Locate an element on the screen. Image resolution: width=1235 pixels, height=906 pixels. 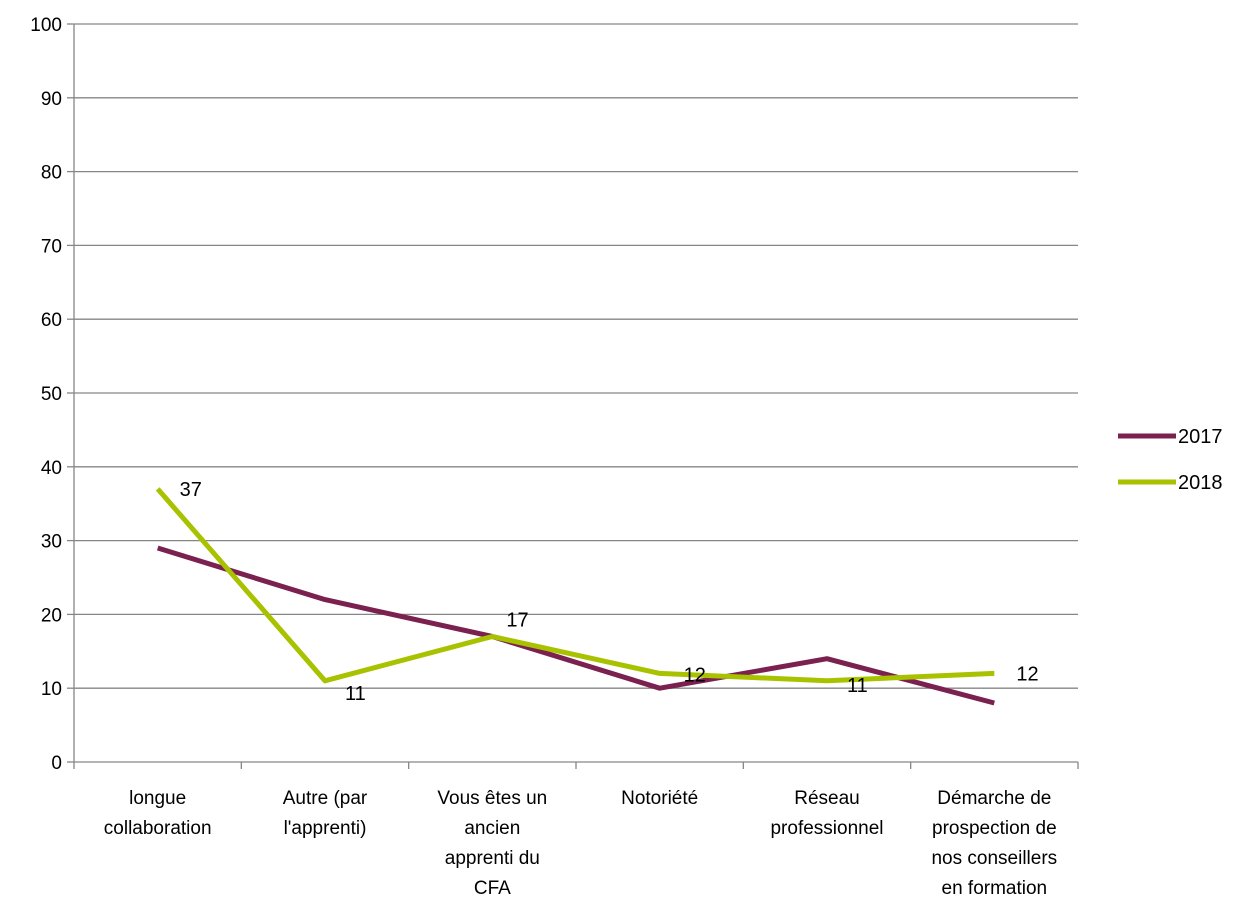
x-category-label-line: apprenti du is located at coordinates (492, 858).